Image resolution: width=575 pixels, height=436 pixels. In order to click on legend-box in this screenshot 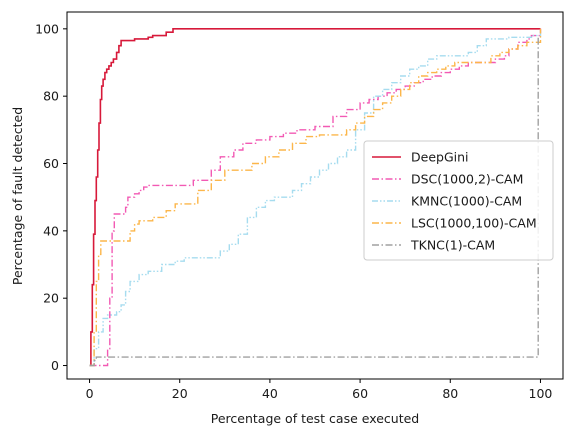, I will do `click(458, 200)`.